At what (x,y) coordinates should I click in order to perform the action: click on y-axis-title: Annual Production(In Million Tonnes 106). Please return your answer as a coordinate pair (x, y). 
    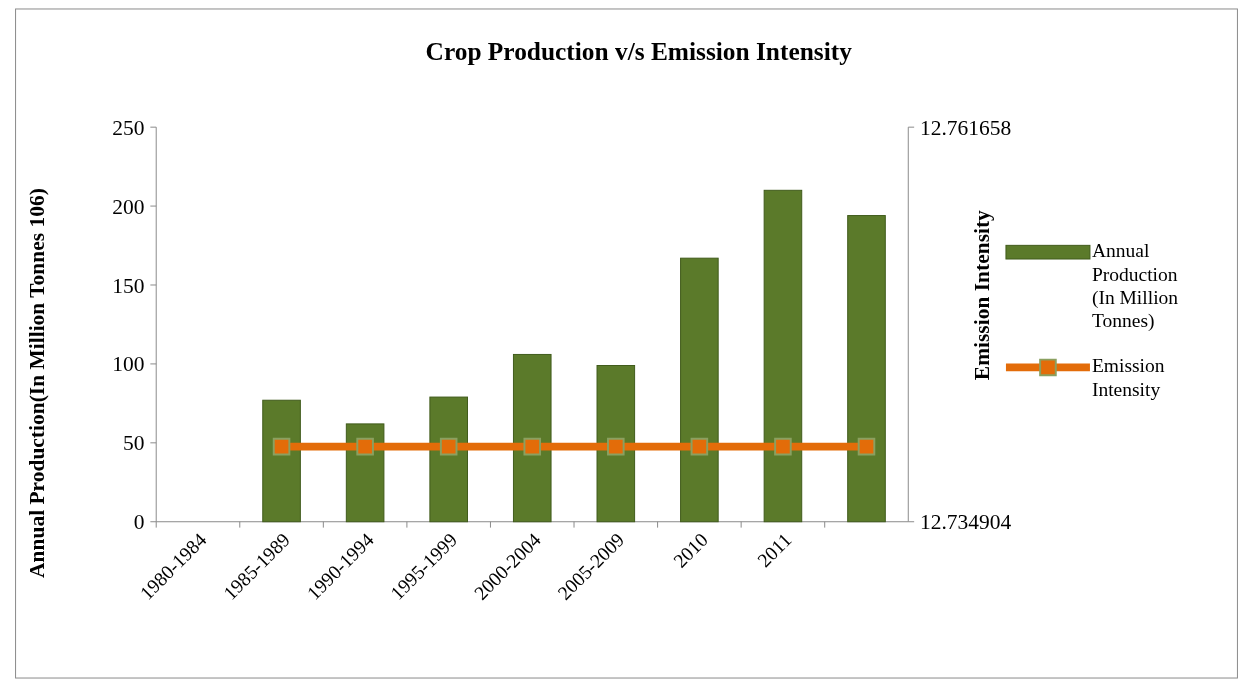
    Looking at the image, I should click on (36, 383).